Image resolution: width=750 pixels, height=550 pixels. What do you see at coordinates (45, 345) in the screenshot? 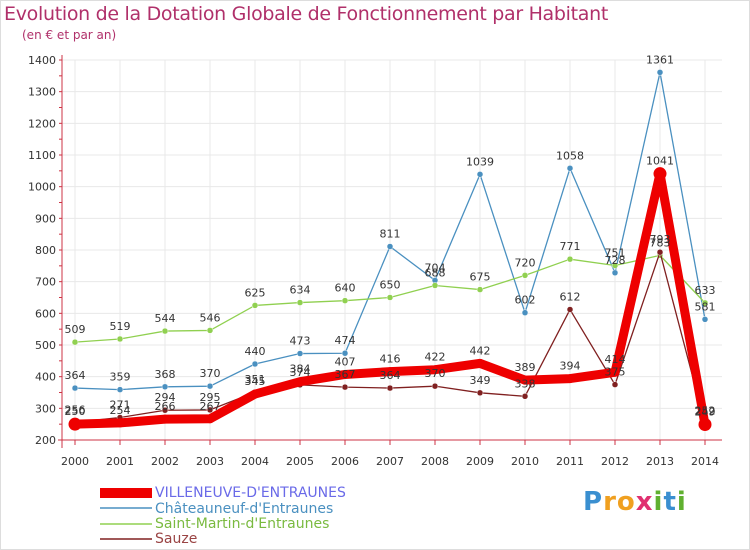
I see `y-tick-label: 500` at bounding box center [45, 345].